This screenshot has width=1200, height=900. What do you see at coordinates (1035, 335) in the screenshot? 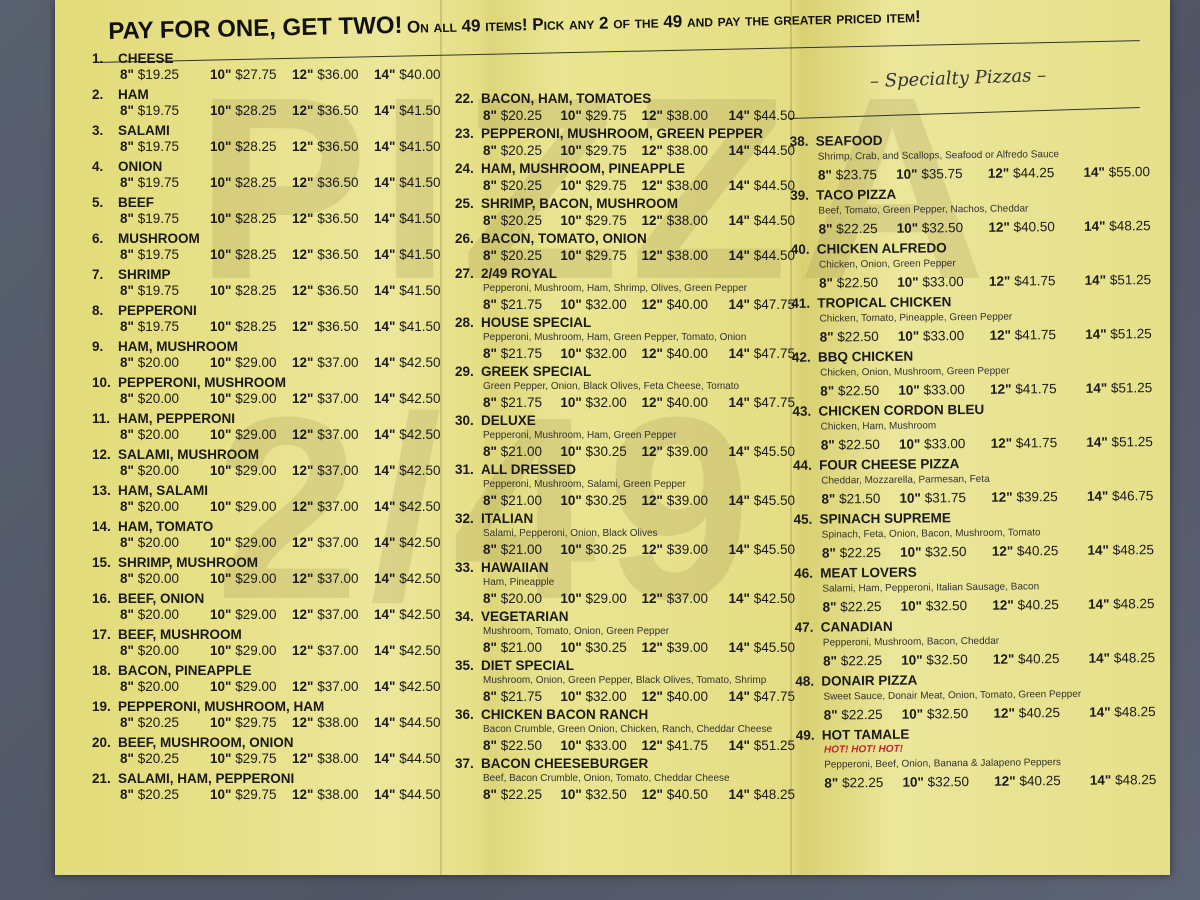
I see `price-value: $41.75` at bounding box center [1035, 335].